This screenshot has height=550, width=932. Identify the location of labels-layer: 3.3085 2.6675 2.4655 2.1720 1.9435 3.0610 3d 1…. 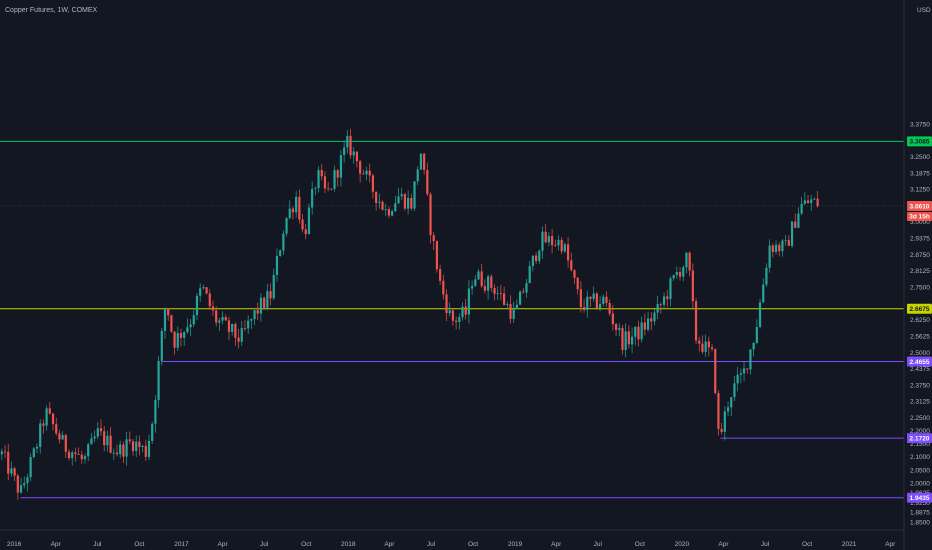
(919, 319).